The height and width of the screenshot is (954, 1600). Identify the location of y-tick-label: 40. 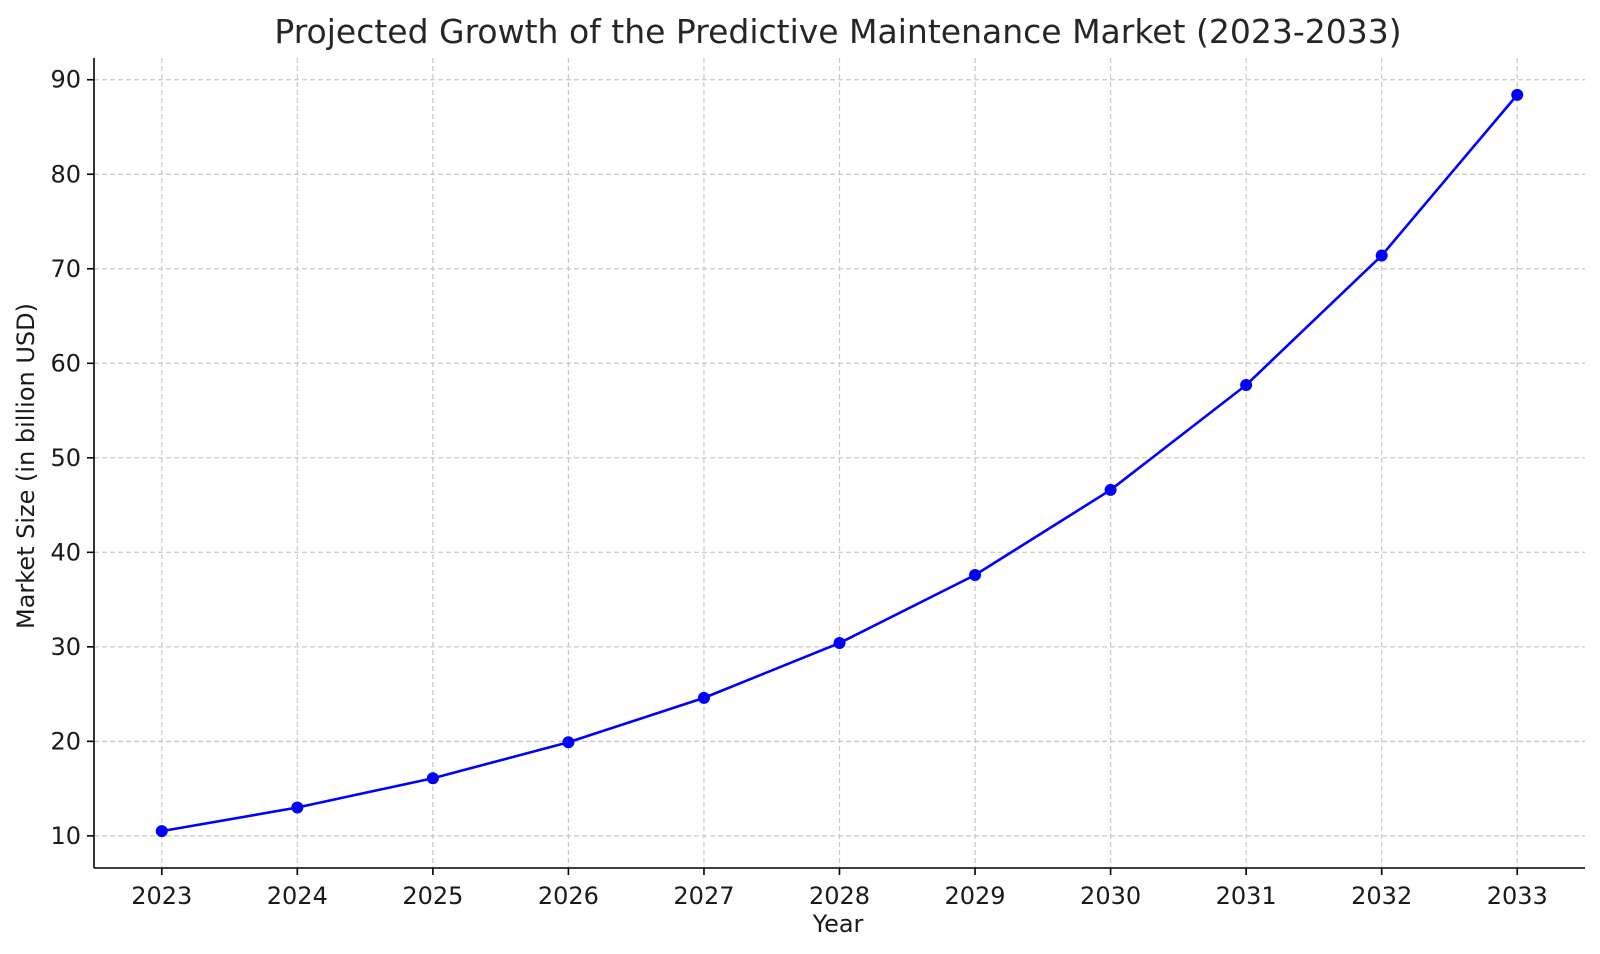
(65, 552).